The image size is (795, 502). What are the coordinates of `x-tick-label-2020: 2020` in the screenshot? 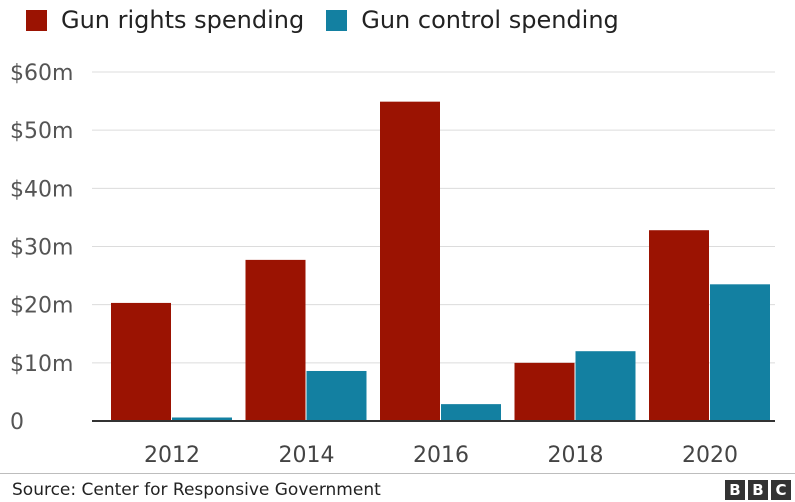 It's located at (710, 455).